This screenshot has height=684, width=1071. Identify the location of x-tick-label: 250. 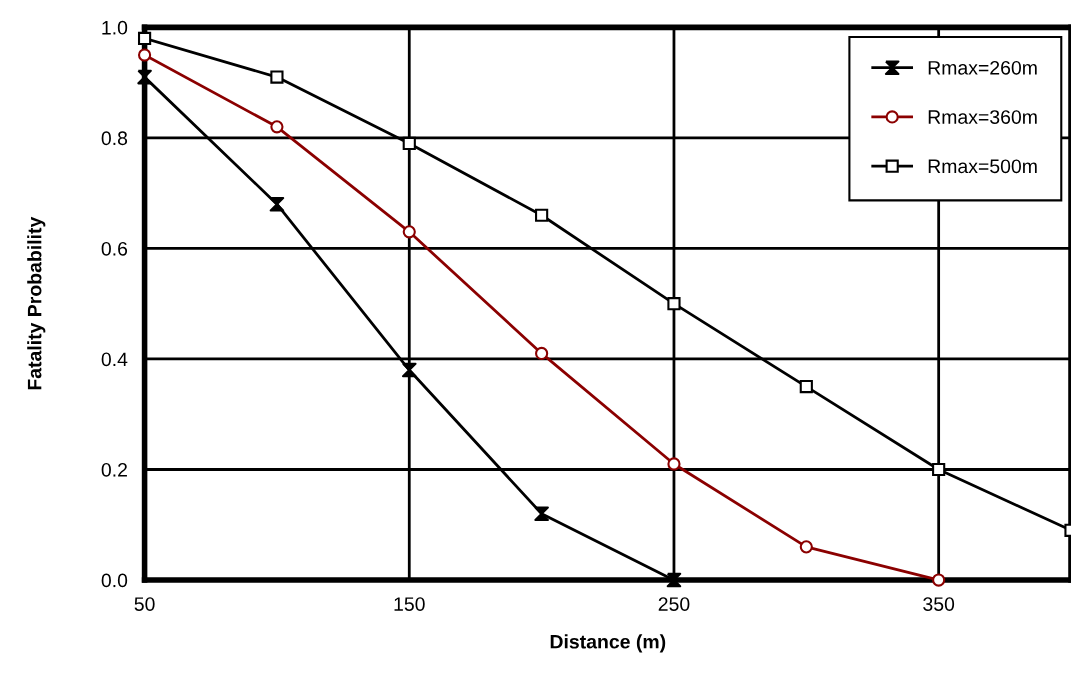
(674, 604).